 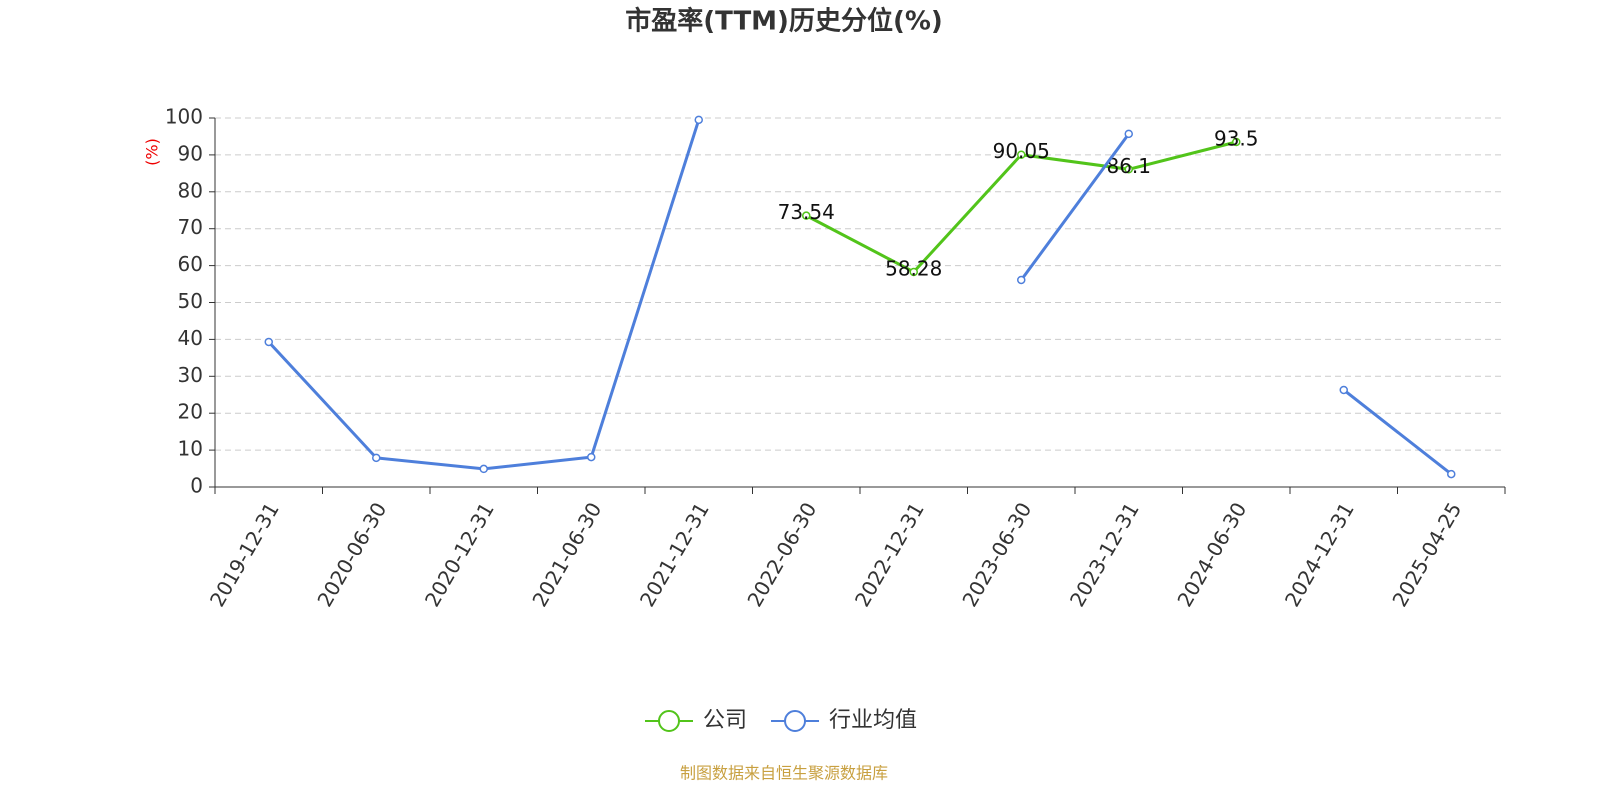 I want to click on value-label: 90.05, so click(x=1021, y=151).